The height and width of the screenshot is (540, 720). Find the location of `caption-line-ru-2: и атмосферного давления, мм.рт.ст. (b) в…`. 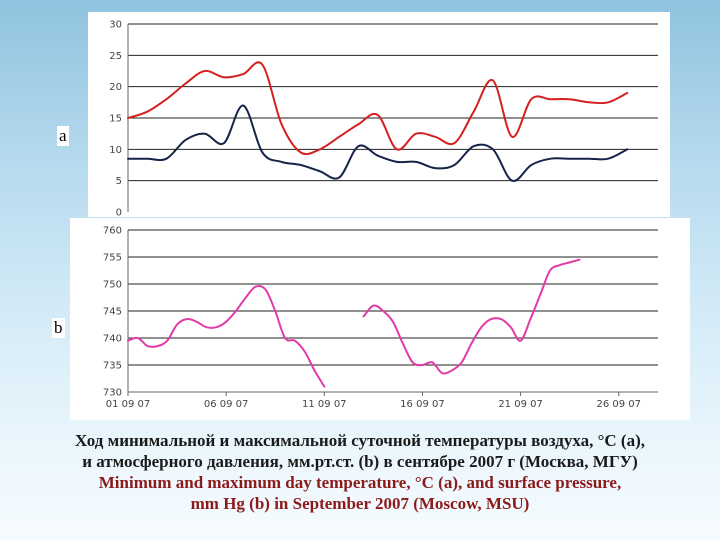

caption-line-ru-2: и атмосферного давления, мм.рт.ст. (b) в… is located at coordinates (360, 461).